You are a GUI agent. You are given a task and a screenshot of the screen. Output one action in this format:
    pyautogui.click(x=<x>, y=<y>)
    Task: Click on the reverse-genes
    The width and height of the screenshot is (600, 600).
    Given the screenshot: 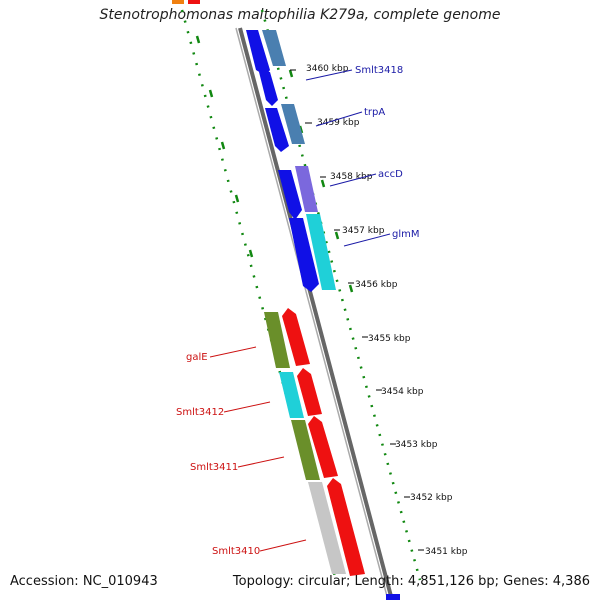 What is the action you would take?
    pyautogui.click(x=314, y=442)
    